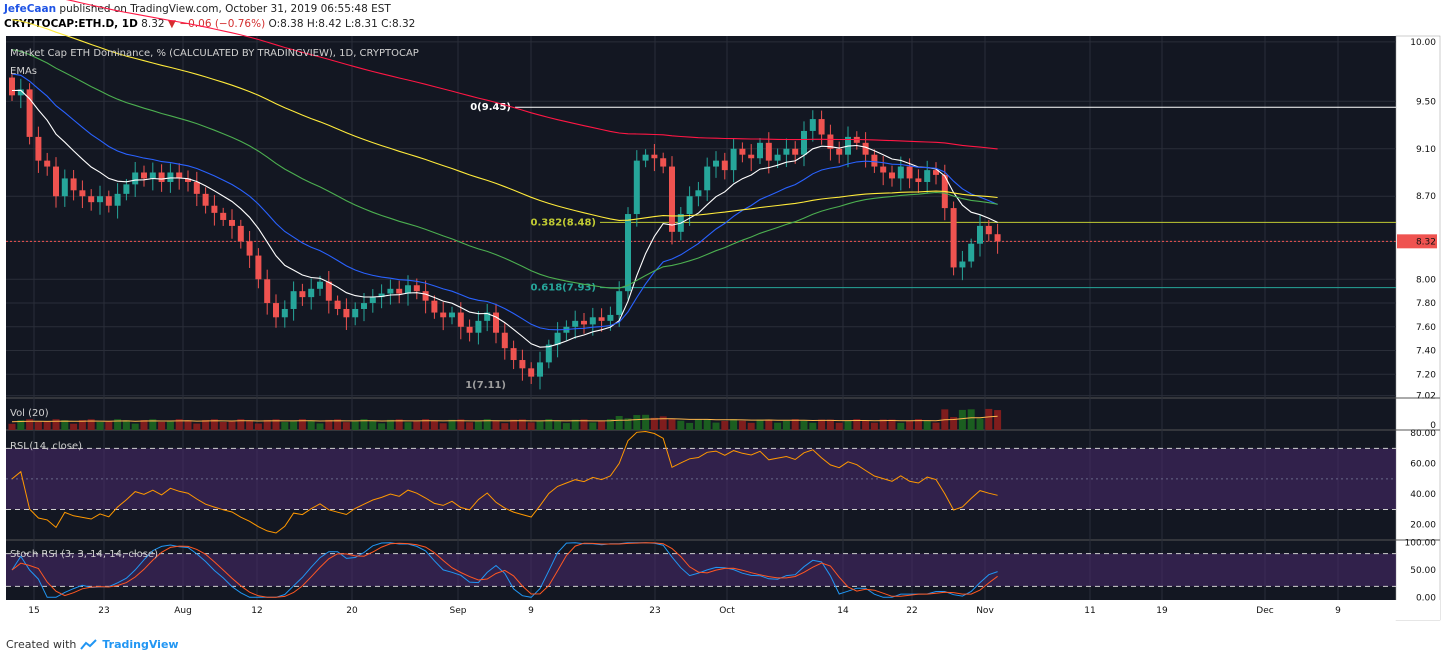  What do you see at coordinates (183, 611) in the screenshot?
I see `time-tick-label: Aug` at bounding box center [183, 611].